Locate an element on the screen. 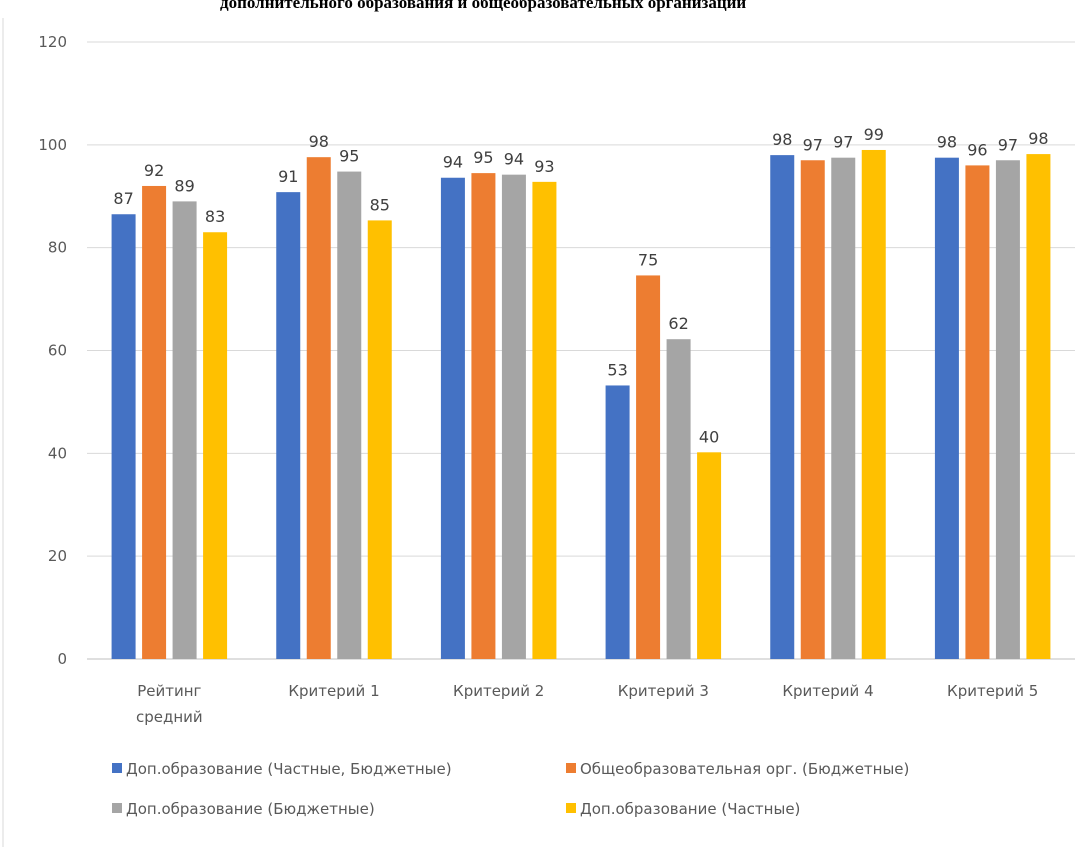  y-tick-label: 100 is located at coordinates (52, 145).